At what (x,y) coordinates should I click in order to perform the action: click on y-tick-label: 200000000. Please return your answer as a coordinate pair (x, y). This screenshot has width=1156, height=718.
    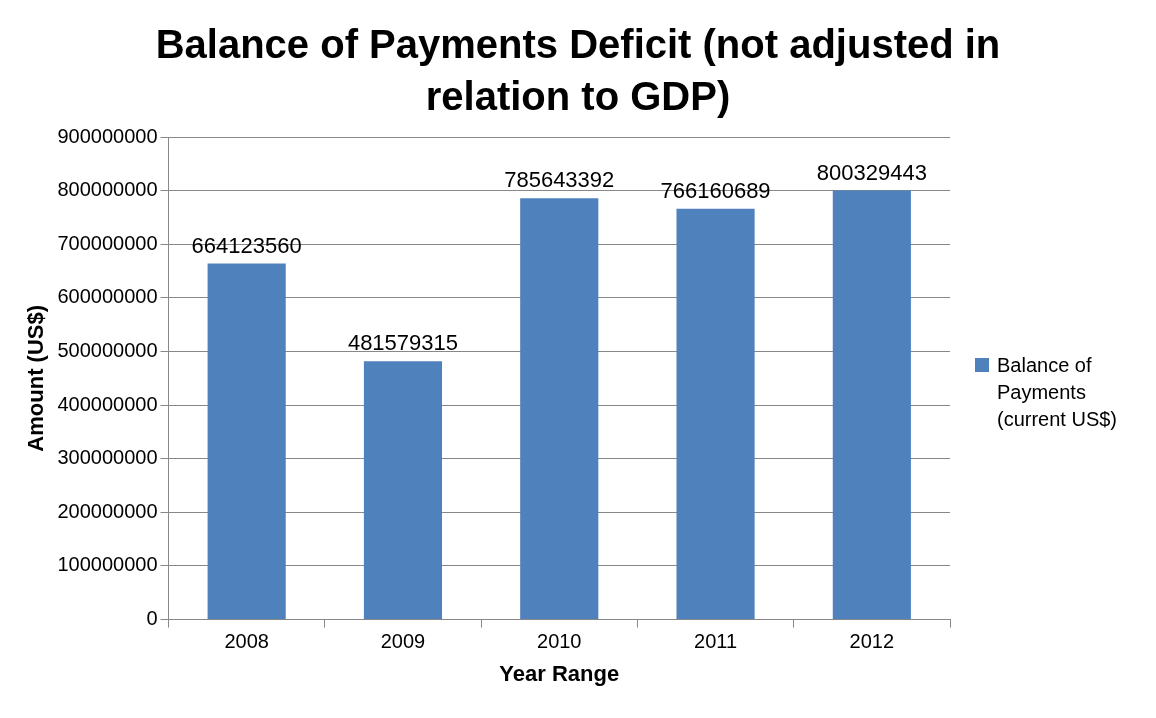
    Looking at the image, I should click on (107, 510).